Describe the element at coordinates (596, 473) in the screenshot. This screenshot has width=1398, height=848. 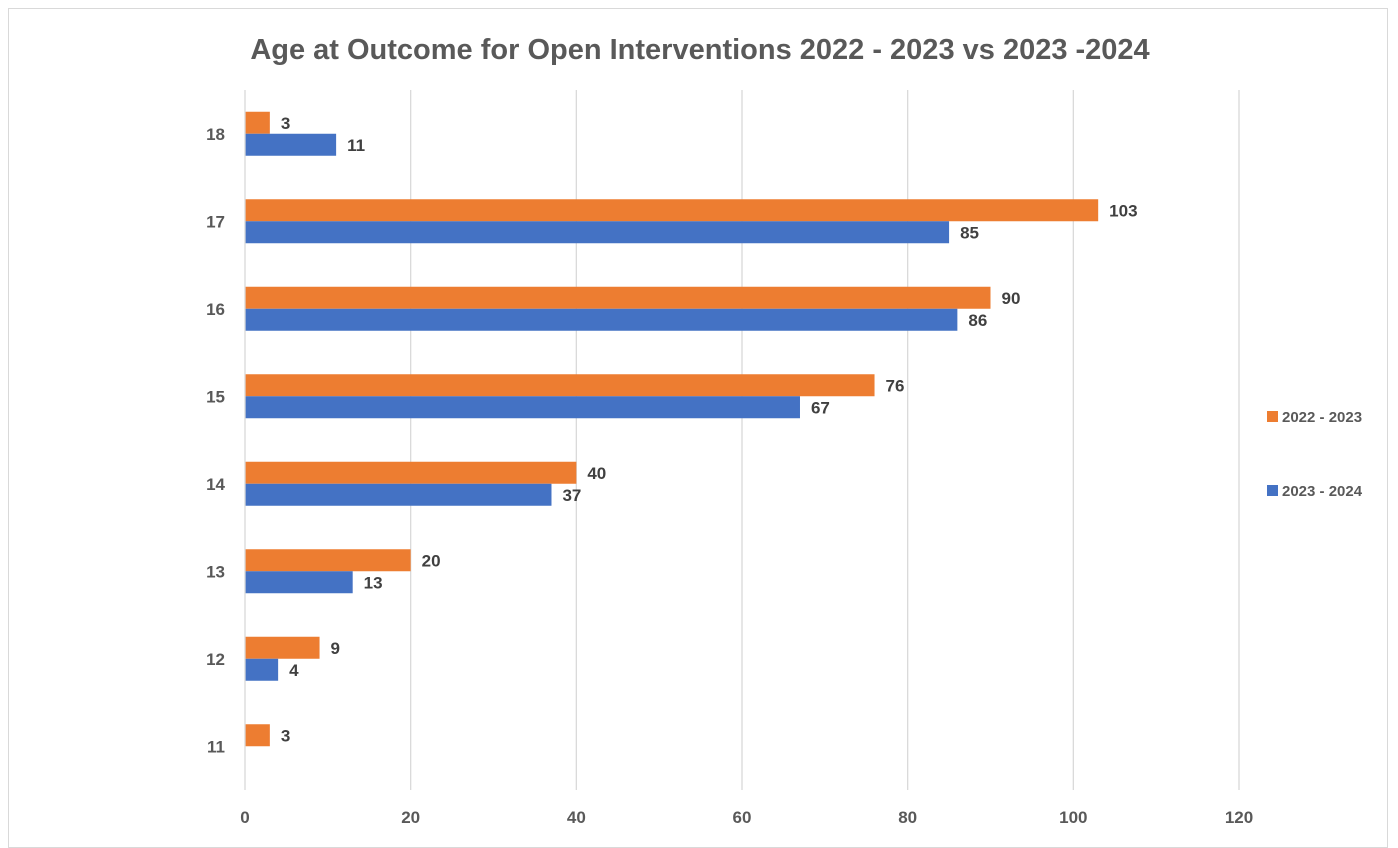
I see `data-label: 40` at that location.